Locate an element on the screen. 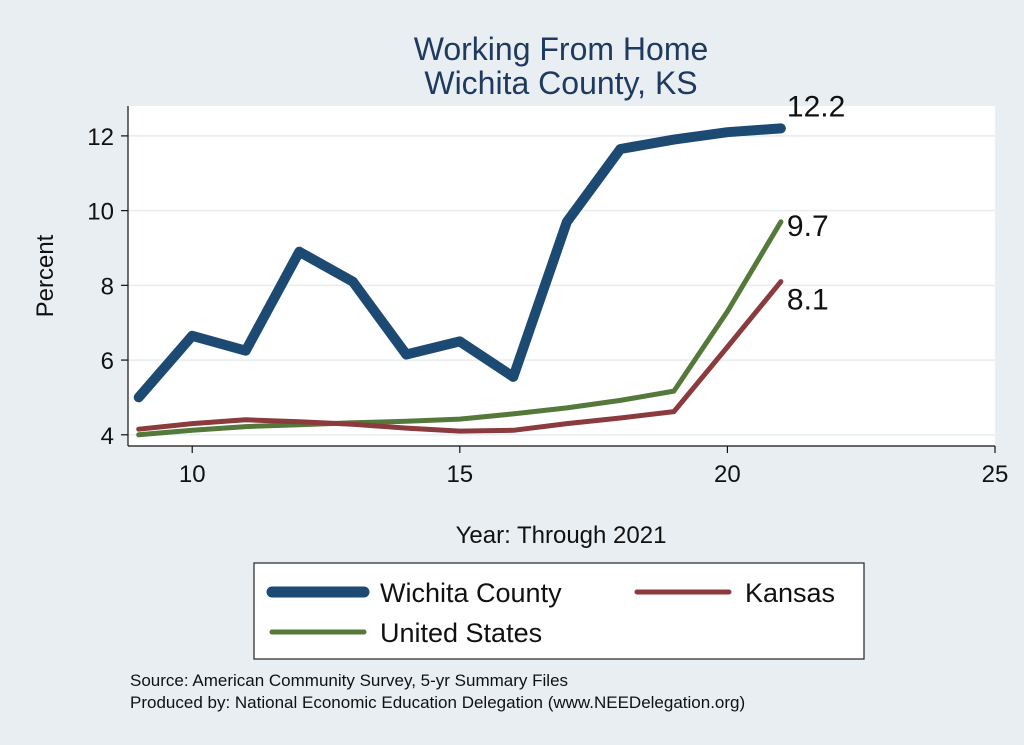  x-tick-label: 25 is located at coordinates (995, 474).